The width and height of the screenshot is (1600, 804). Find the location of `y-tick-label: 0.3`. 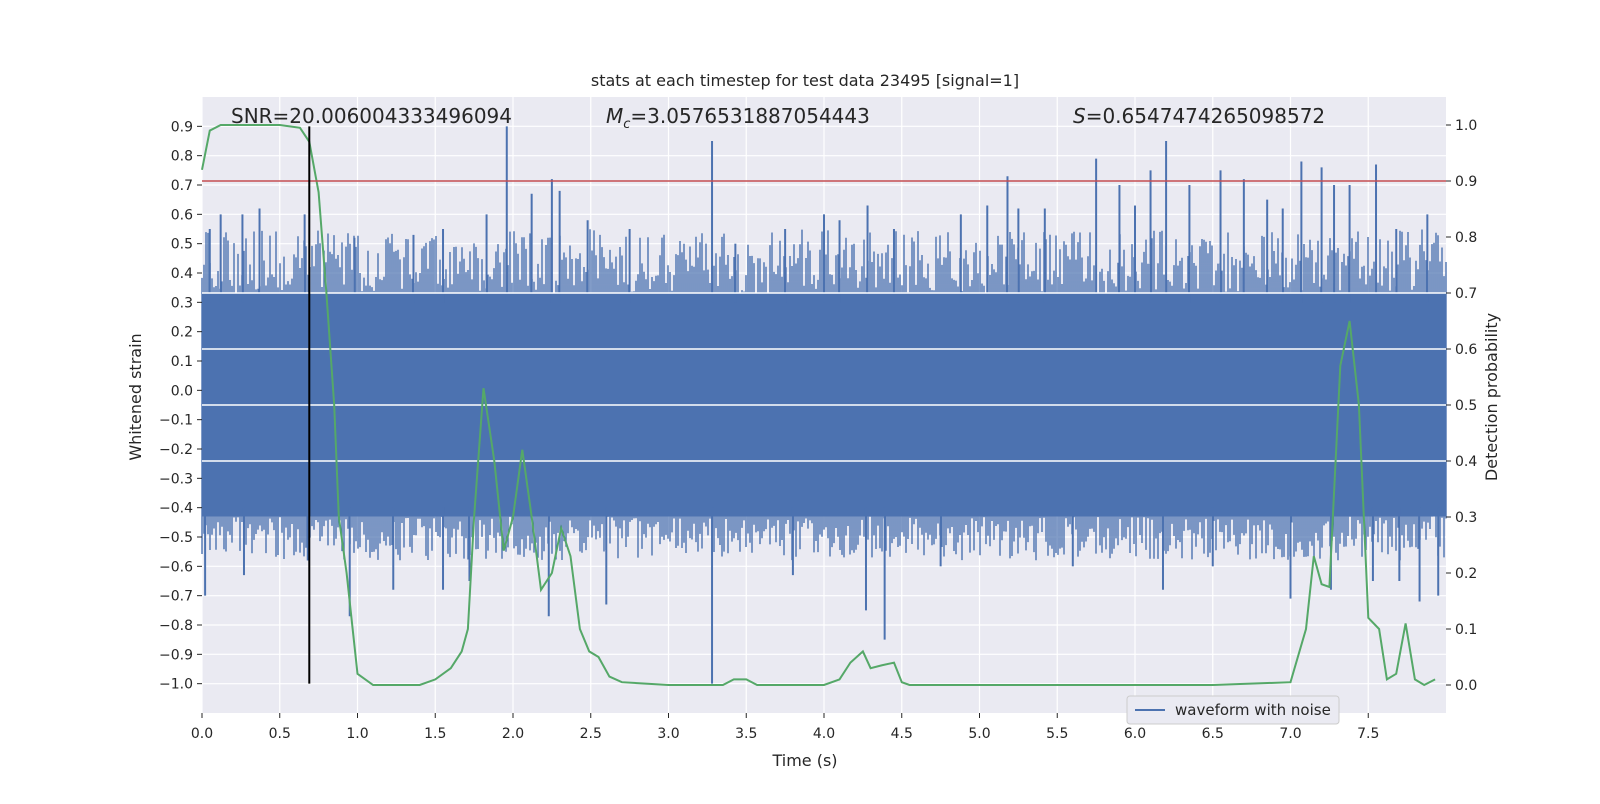

y-tick-label: 0.3 is located at coordinates (182, 303).